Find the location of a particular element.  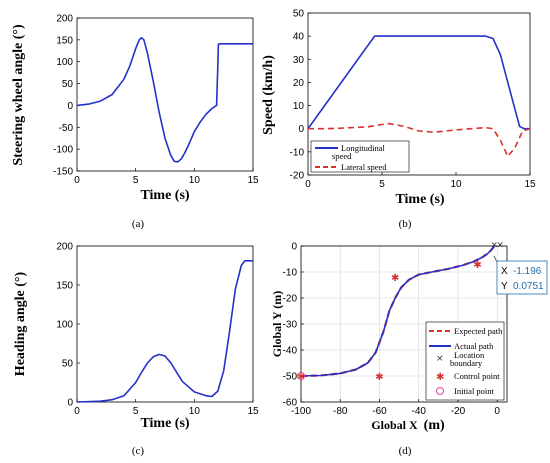

xlabel-d: Global X (m) is located at coordinates (408, 425).